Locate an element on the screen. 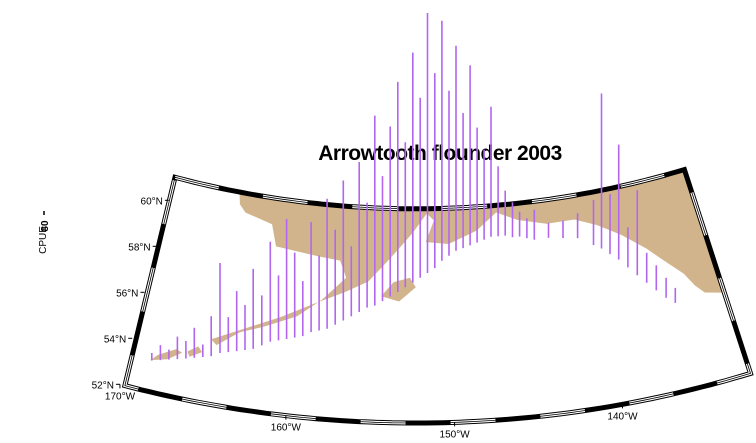 This screenshot has width=756, height=443. land is located at coordinates (166, 355).